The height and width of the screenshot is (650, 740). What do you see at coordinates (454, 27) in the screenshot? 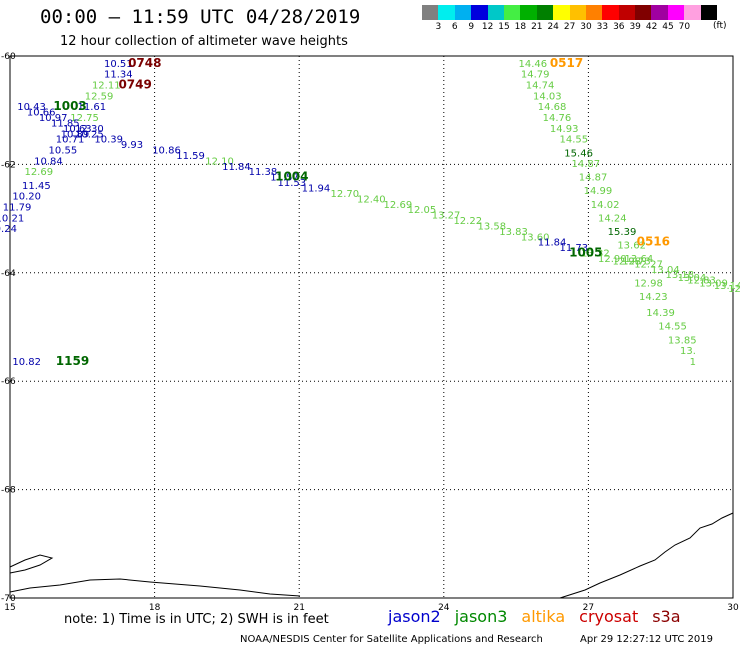
I see `color-scale-label: 6` at bounding box center [454, 27].